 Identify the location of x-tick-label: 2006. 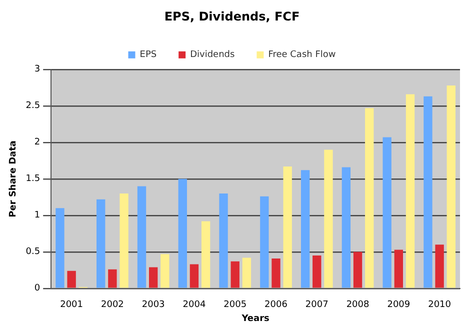
(276, 305).